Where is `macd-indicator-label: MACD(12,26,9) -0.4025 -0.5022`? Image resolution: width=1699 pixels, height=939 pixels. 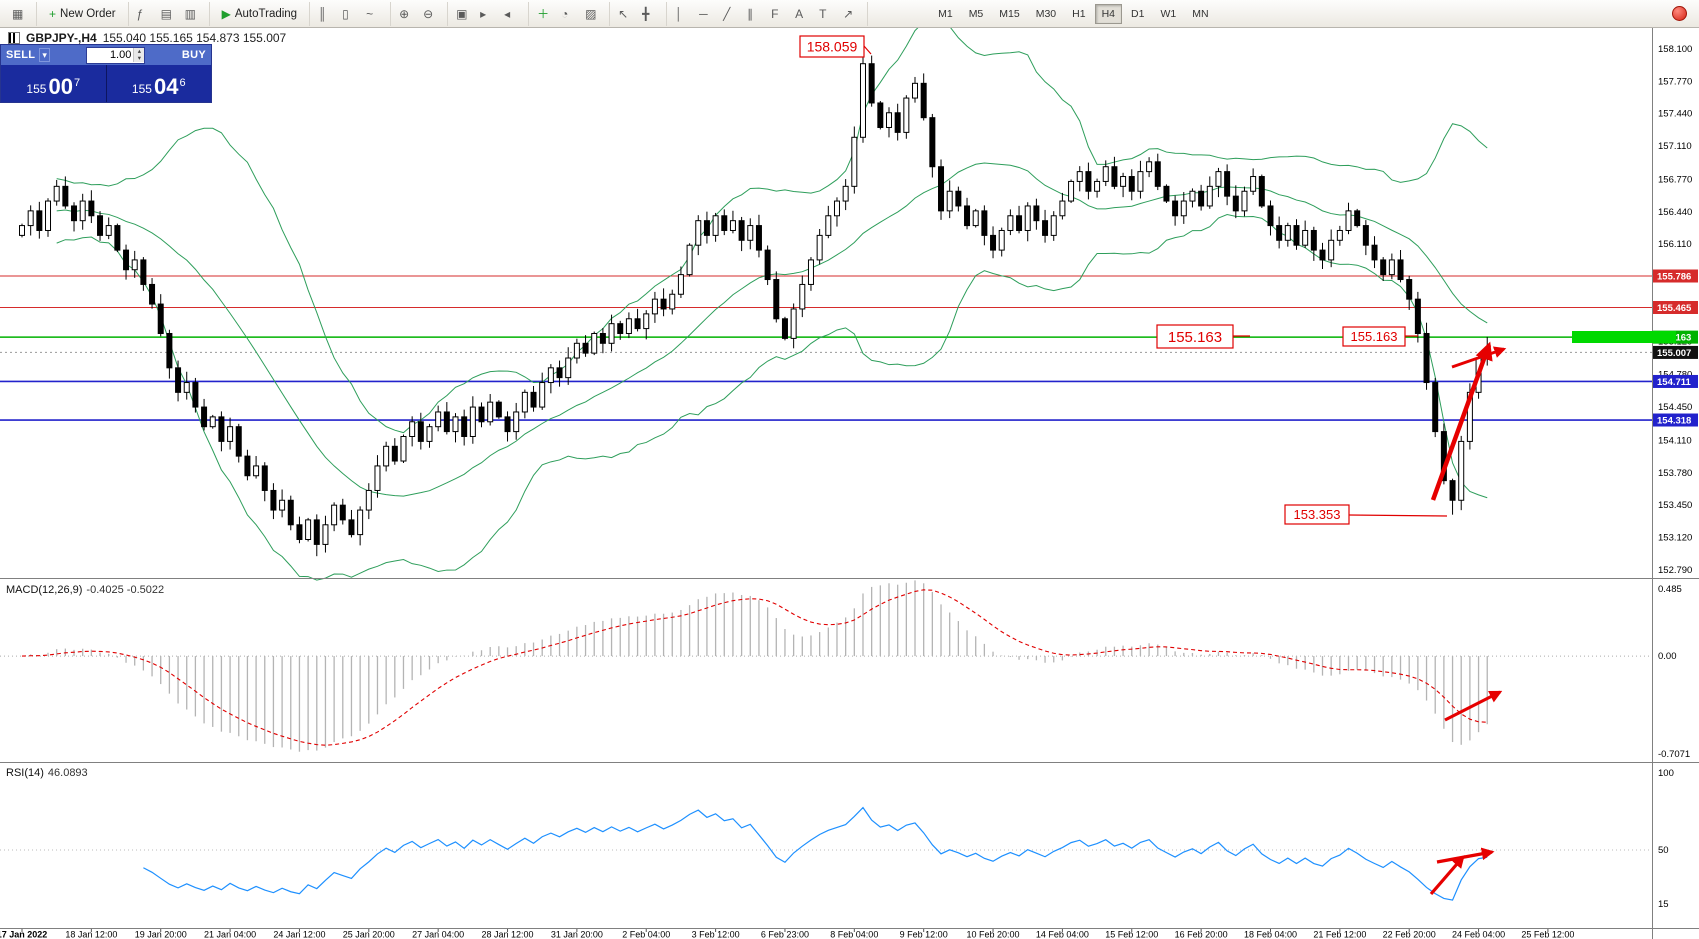 macd-indicator-label: MACD(12,26,9) -0.4025 -0.5022 is located at coordinates (85, 590).